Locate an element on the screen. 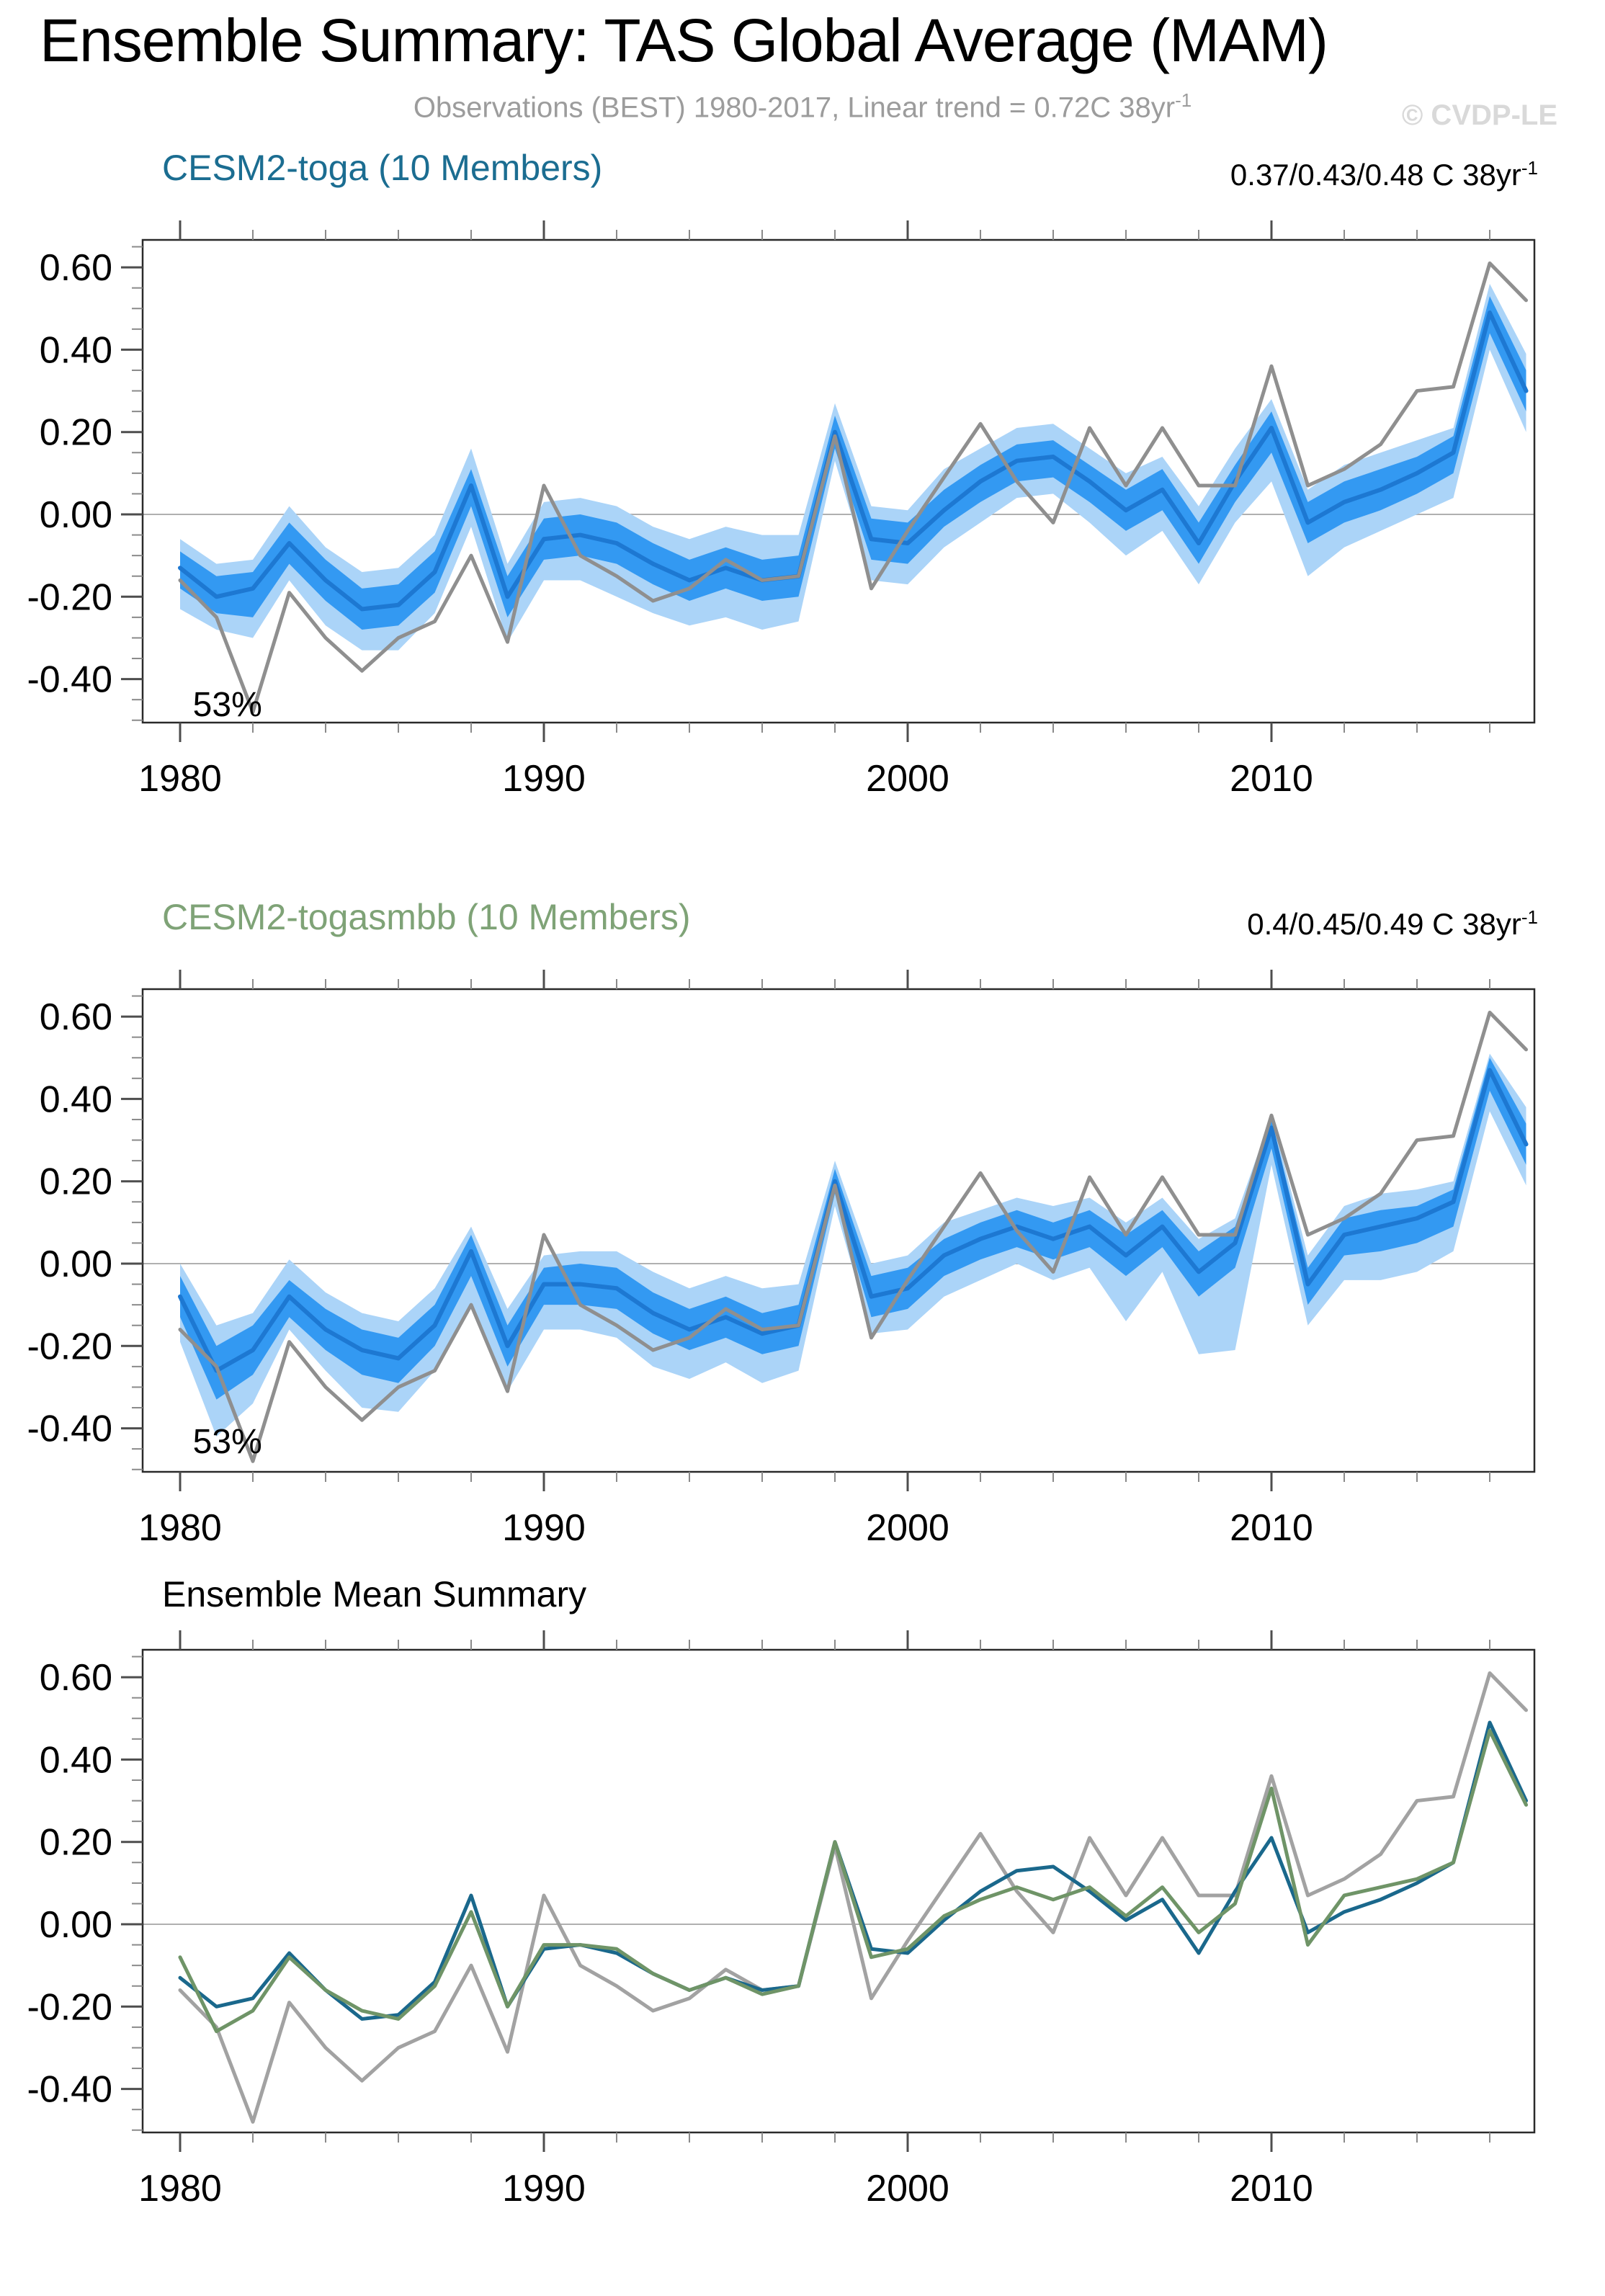 This screenshot has width=1605, height=2296. subtitle-superscript: -1 is located at coordinates (1183, 100).